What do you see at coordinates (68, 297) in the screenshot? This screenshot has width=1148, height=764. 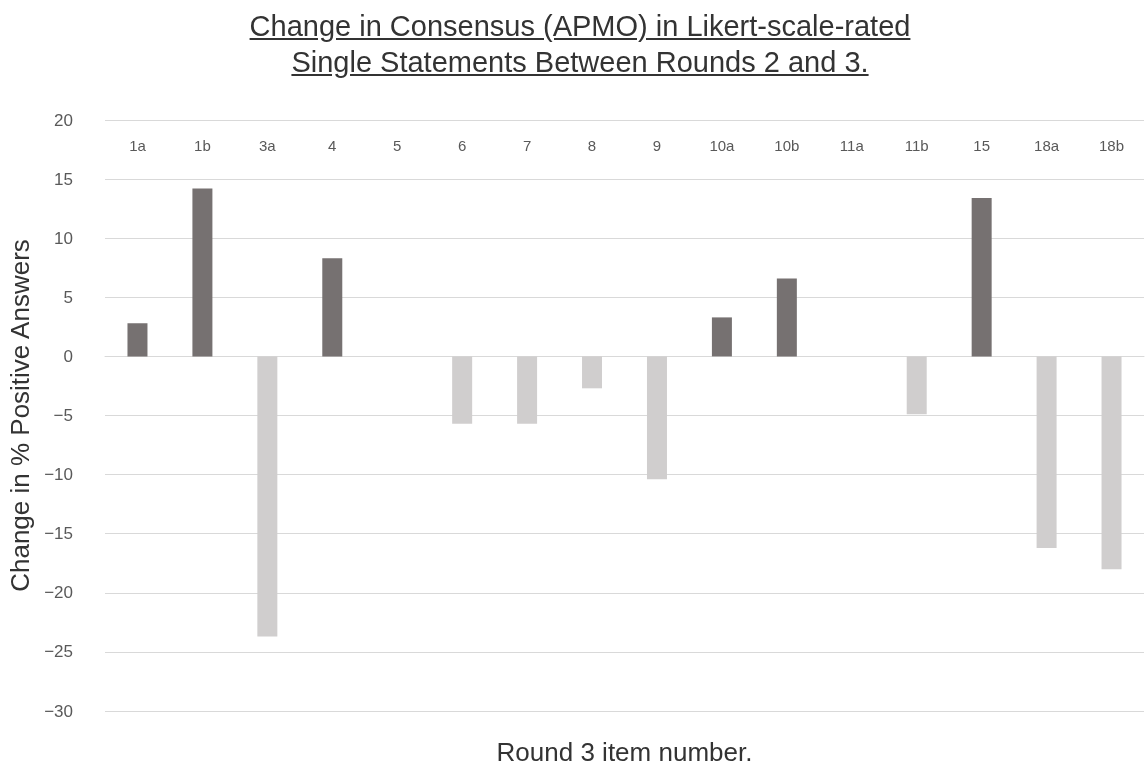 I see `y-tick-label: 5` at bounding box center [68, 297].